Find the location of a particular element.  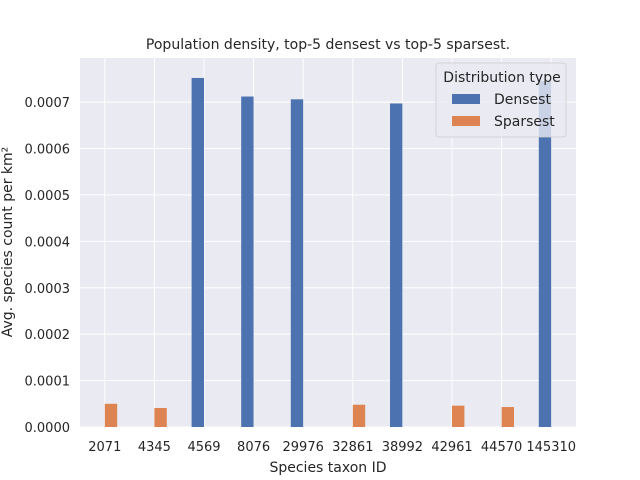

x-axis-label: Species taxon ID is located at coordinates (327, 468).